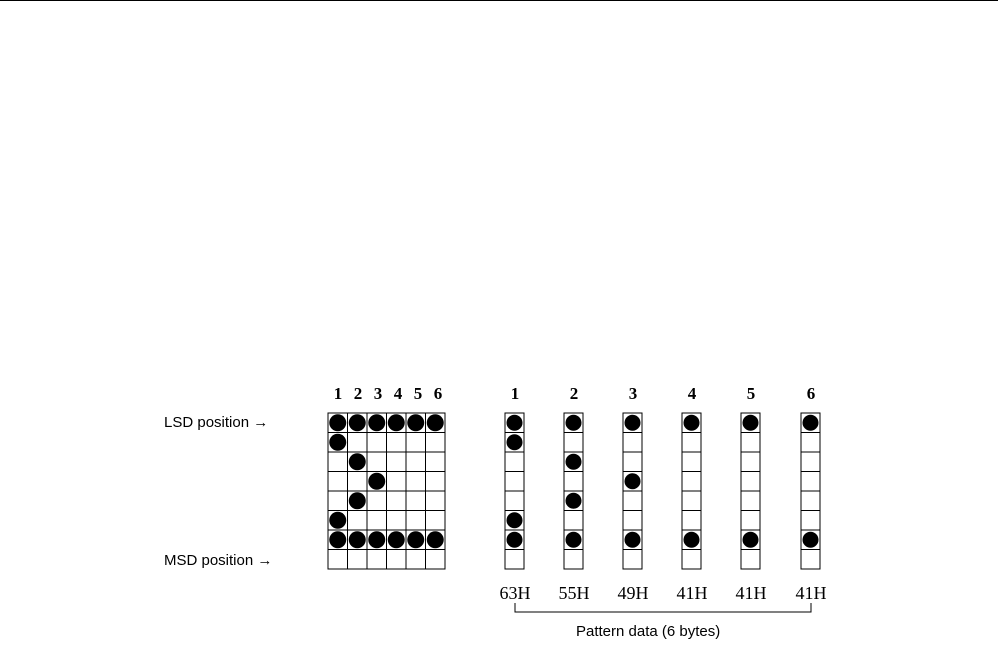 The width and height of the screenshot is (998, 657). Describe the element at coordinates (633, 393) in the screenshot. I see `byte-col-3-number: 3` at that location.